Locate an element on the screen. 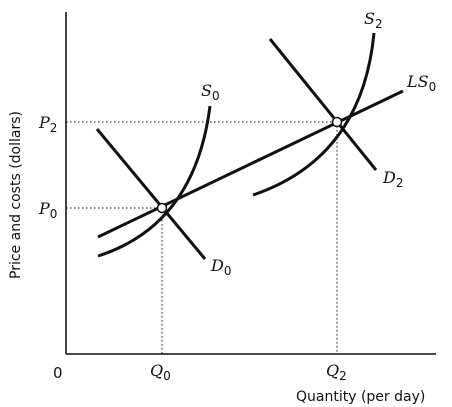  demand-curve-d2 is located at coordinates (323, 104).